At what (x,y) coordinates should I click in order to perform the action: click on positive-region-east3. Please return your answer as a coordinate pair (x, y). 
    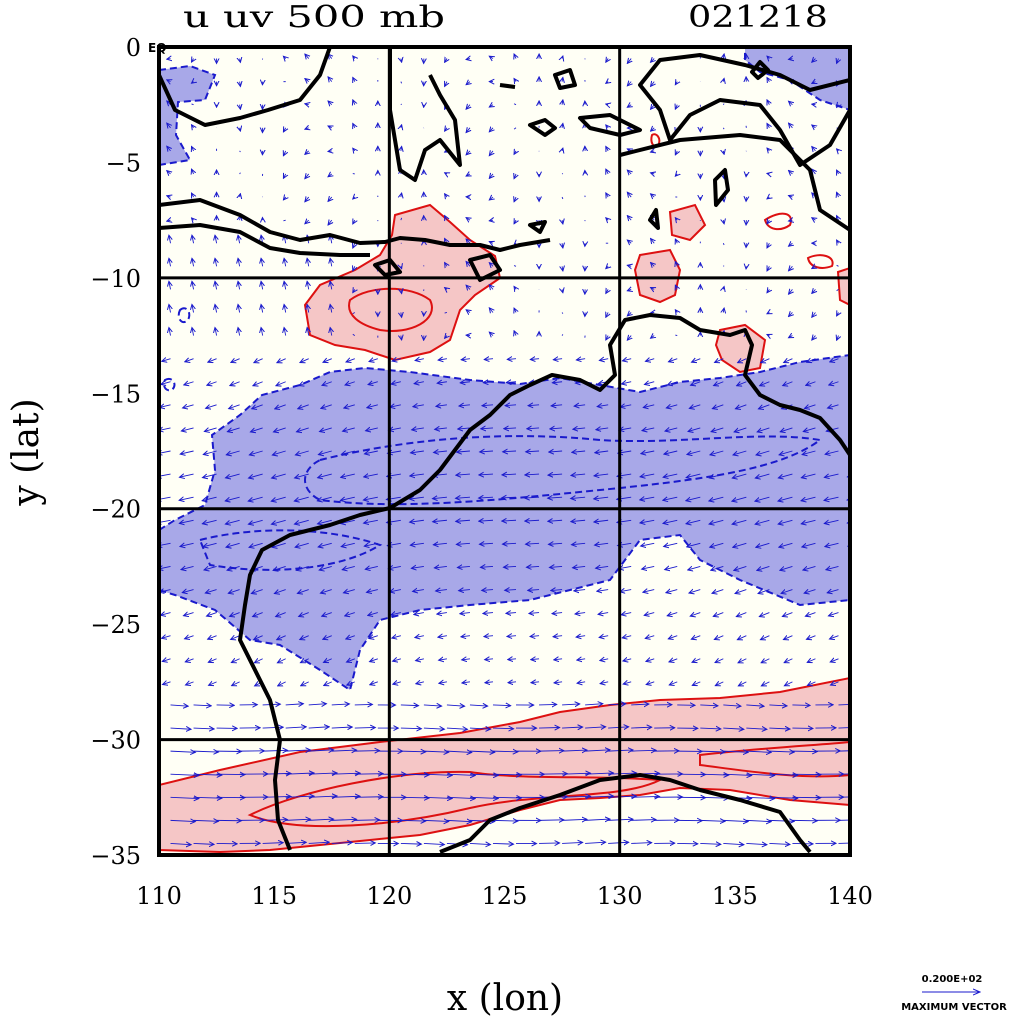
    Looking at the image, I should click on (687, 222).